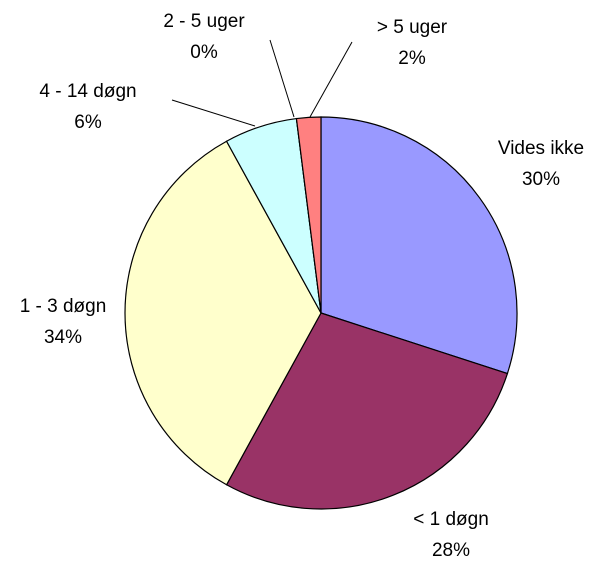  What do you see at coordinates (87, 91) in the screenshot?
I see `slice-label: 4 - 14 døgn` at bounding box center [87, 91].